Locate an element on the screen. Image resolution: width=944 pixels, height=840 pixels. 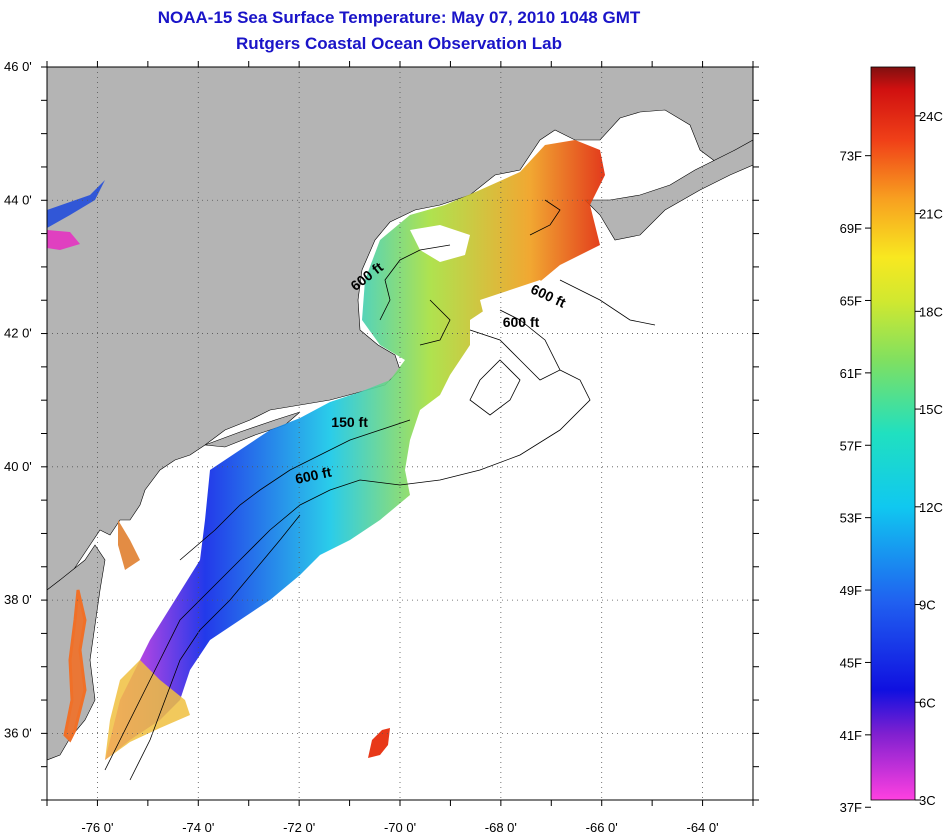
colorbar-c-label: 18C is located at coordinates (931, 311).